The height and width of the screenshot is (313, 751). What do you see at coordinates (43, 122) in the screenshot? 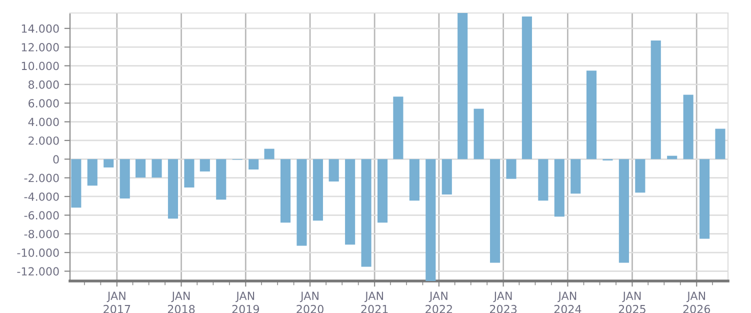
I see `y-tick-label: 4.000` at bounding box center [43, 122].